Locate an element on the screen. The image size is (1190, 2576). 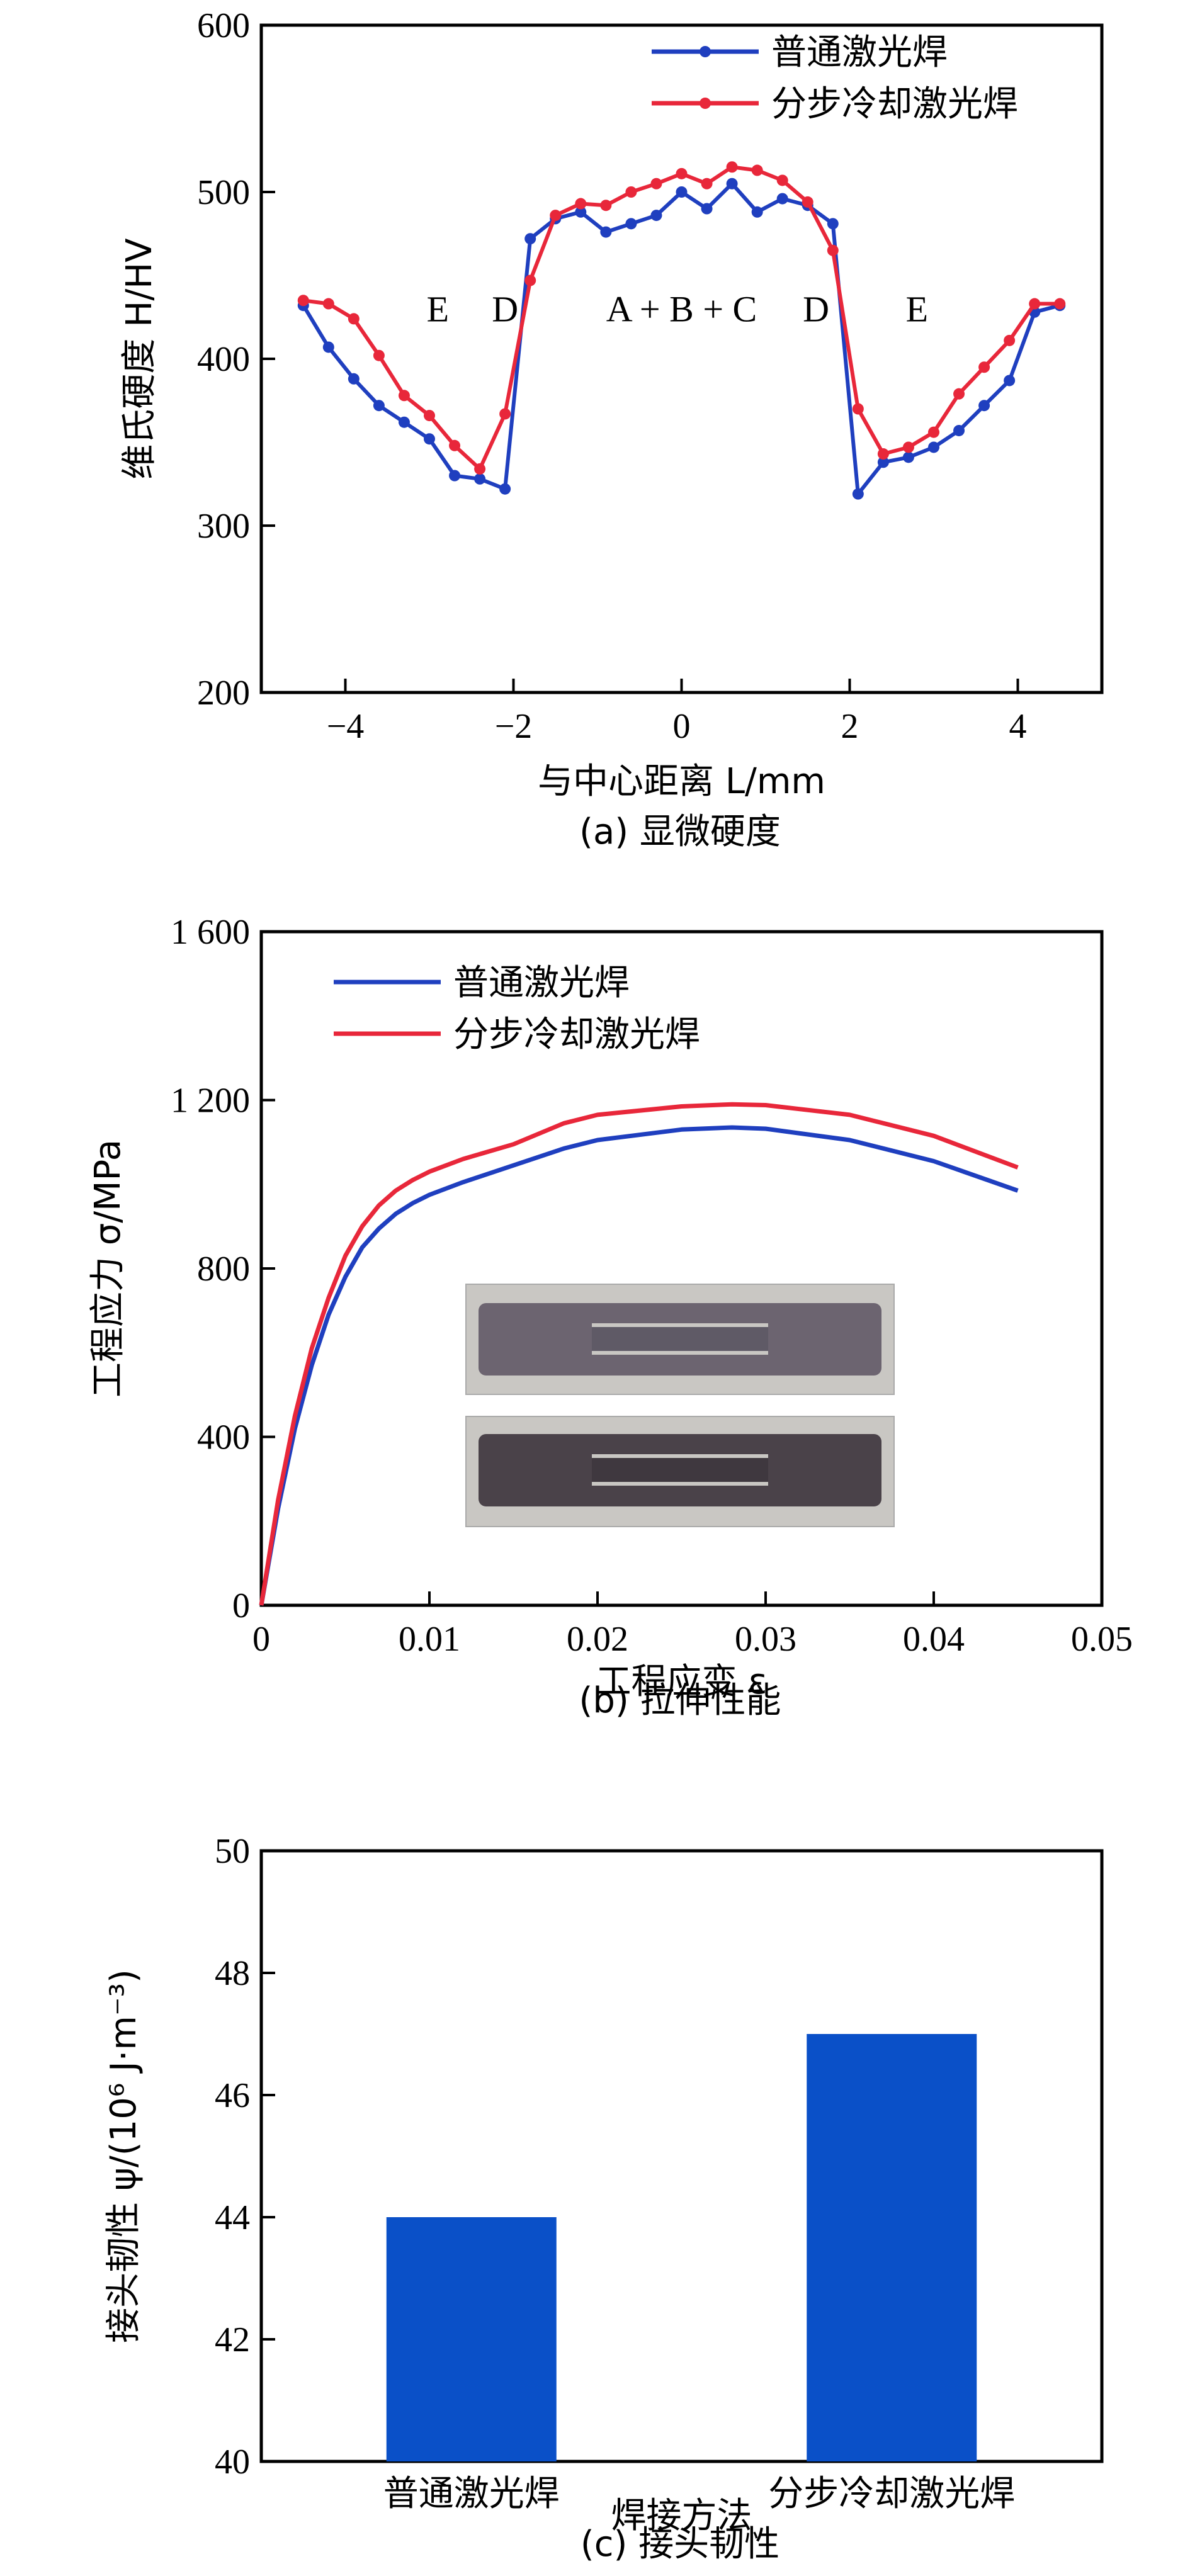
y-tick-label: 300 is located at coordinates (223, 526).